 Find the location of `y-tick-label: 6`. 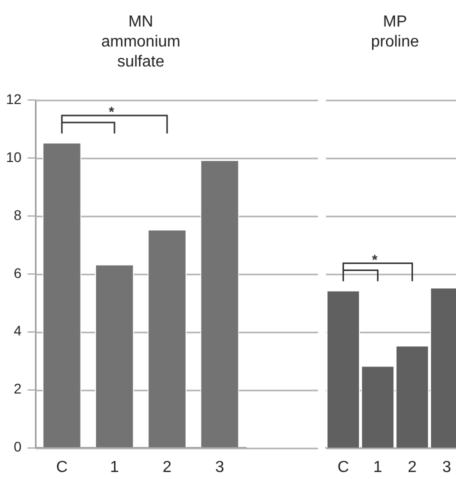

y-tick-label: 6 is located at coordinates (18, 272).